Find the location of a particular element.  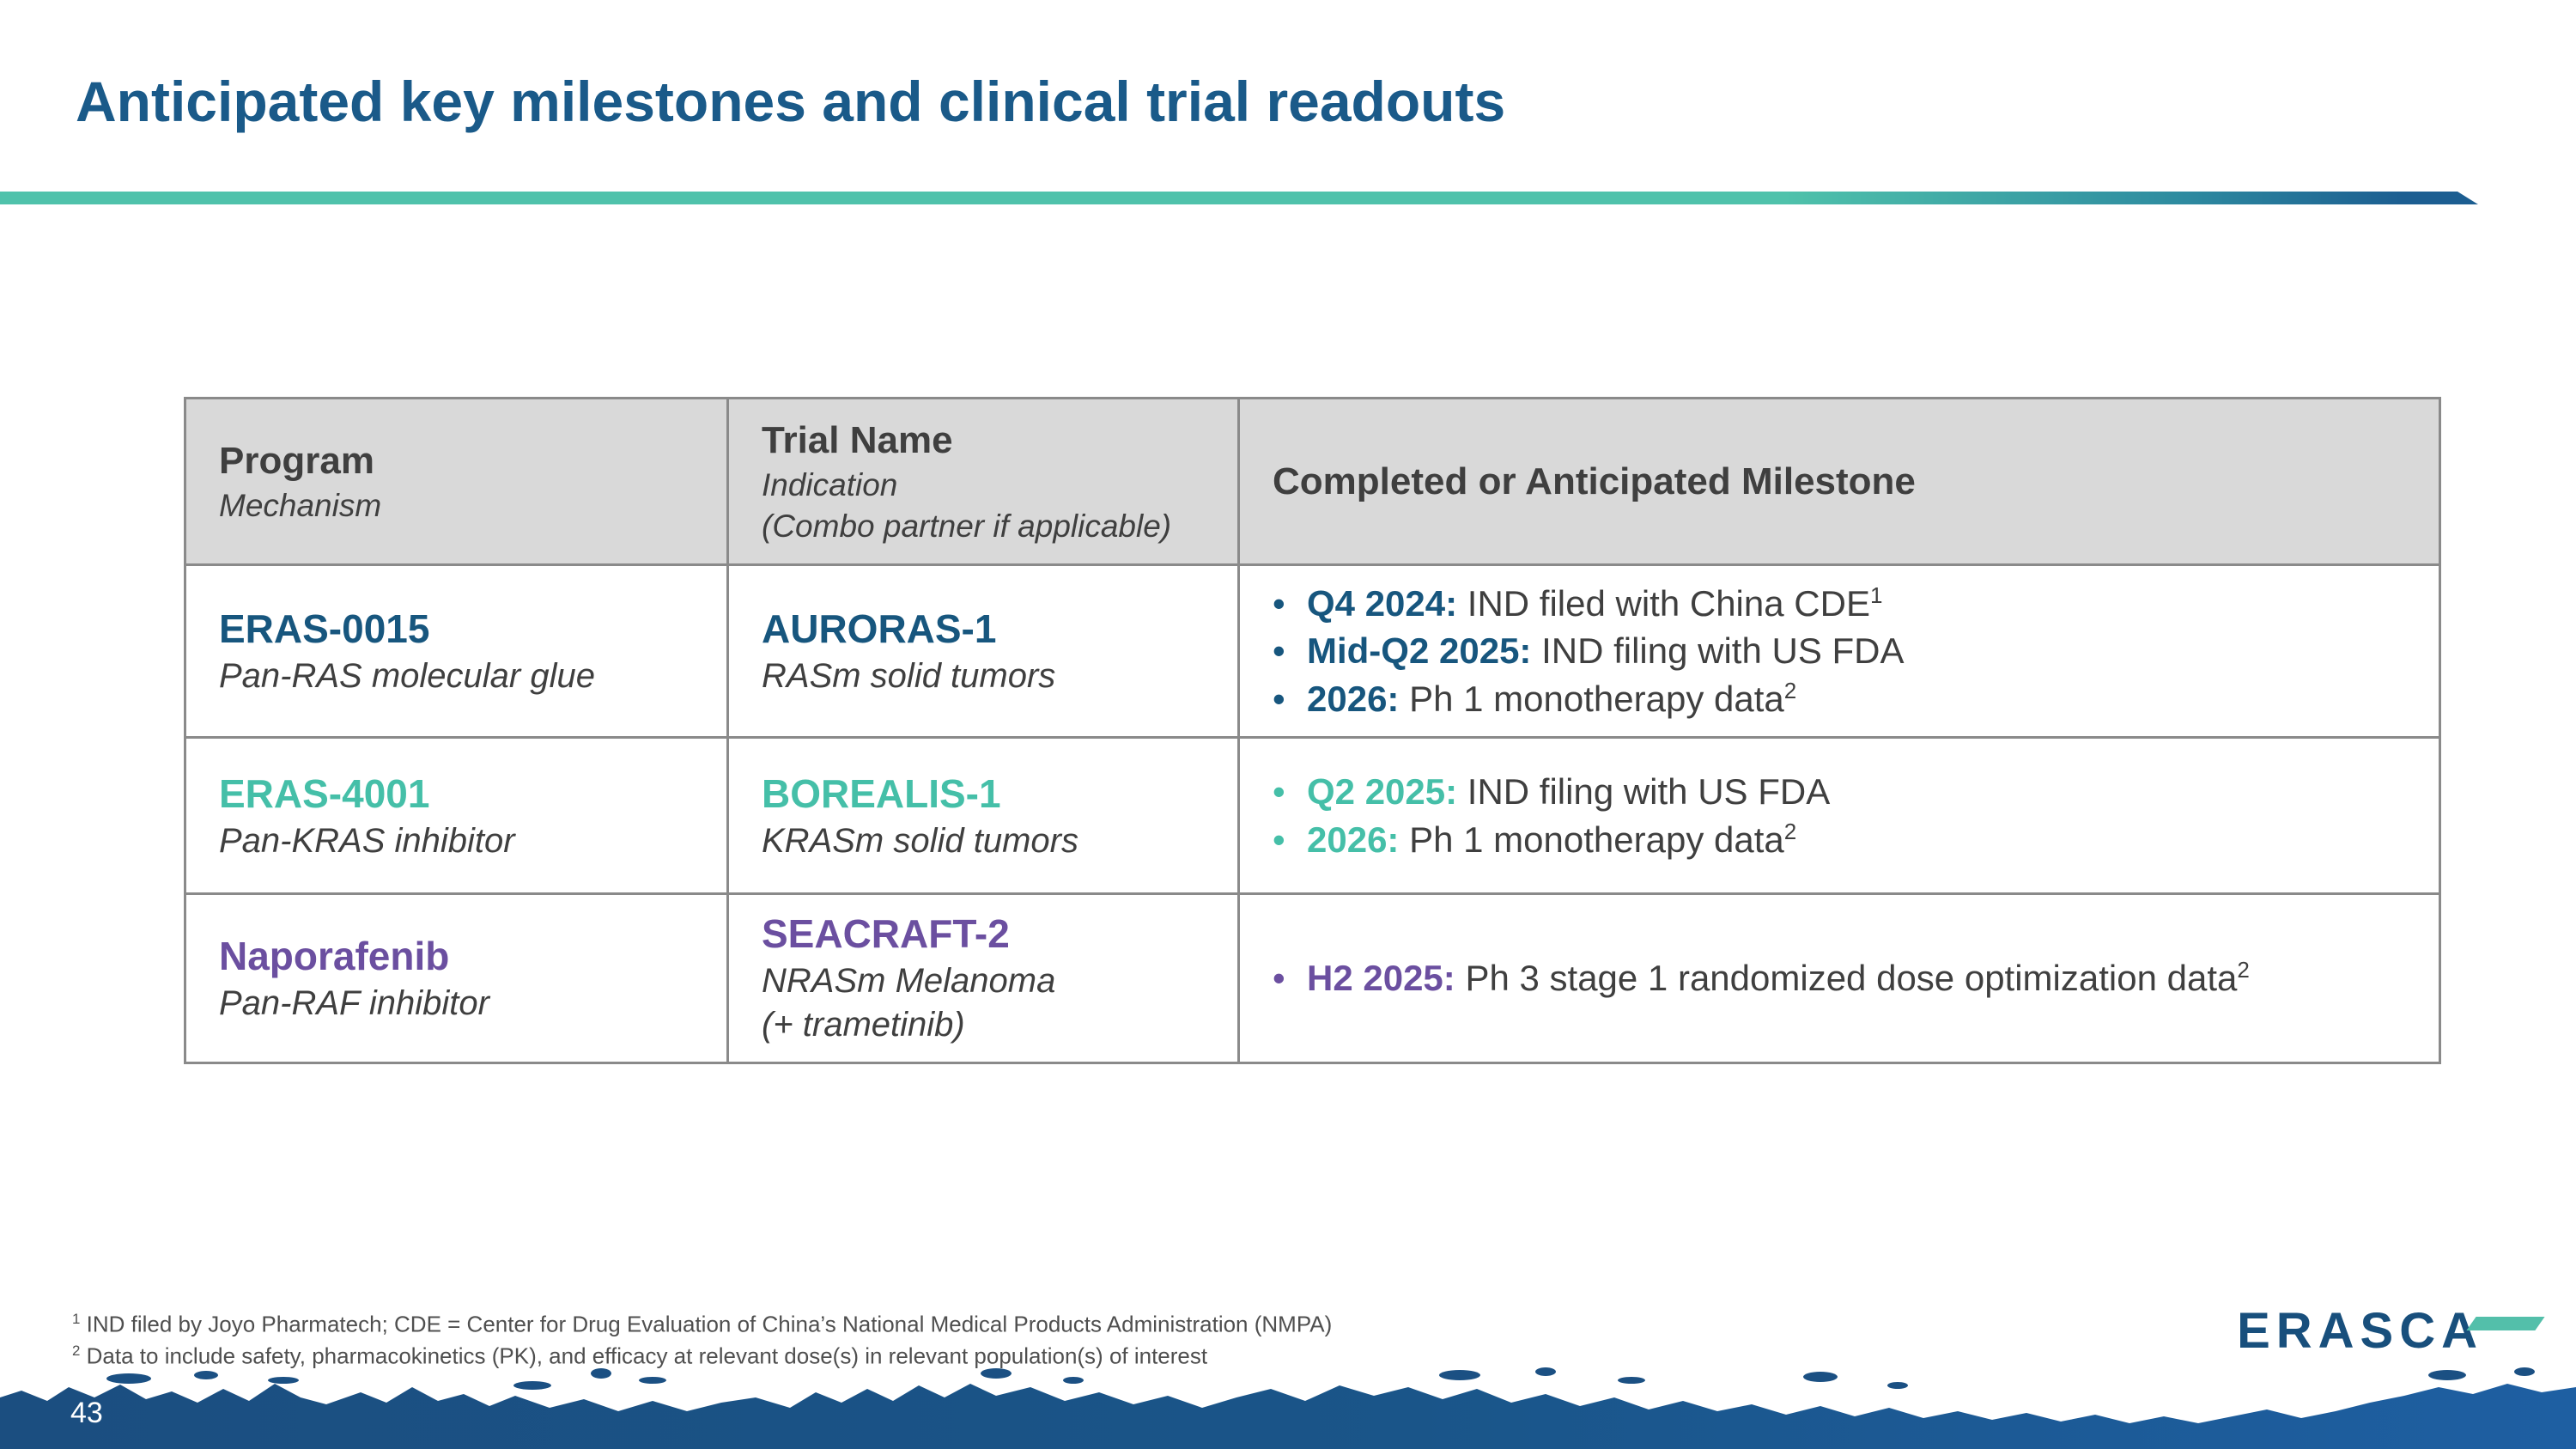

program-cell: Naporafenib Pan-RAF inhibitor is located at coordinates (457, 978).